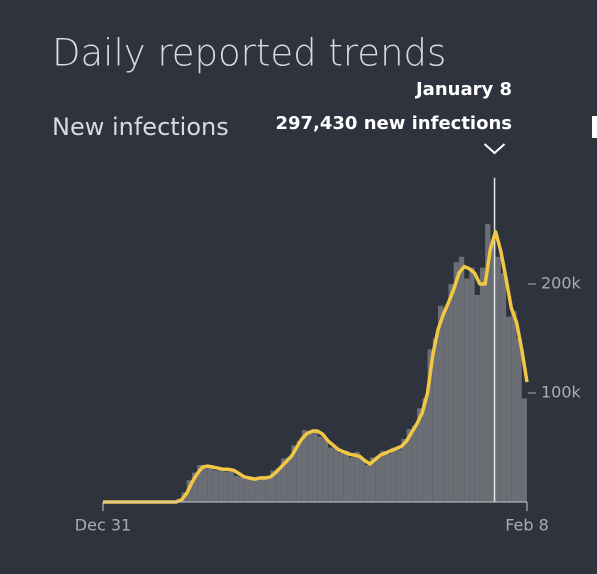  What do you see at coordinates (494, 149) in the screenshot?
I see `tooltip-chevron` at bounding box center [494, 149].